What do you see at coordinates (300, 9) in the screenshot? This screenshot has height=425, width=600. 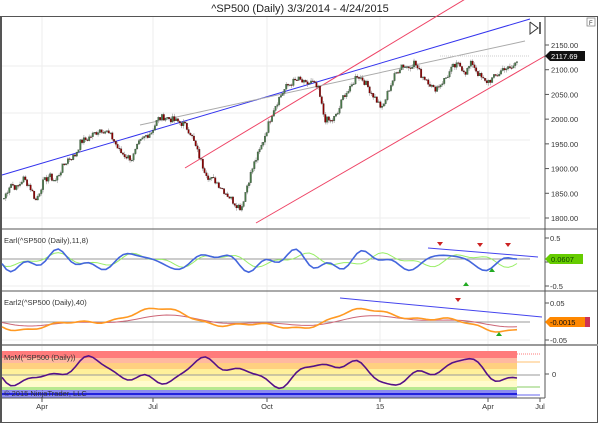 I see `chart-title: ^SP500 (Daily) 3/3/2014 - 4/24/2015` at bounding box center [300, 9].